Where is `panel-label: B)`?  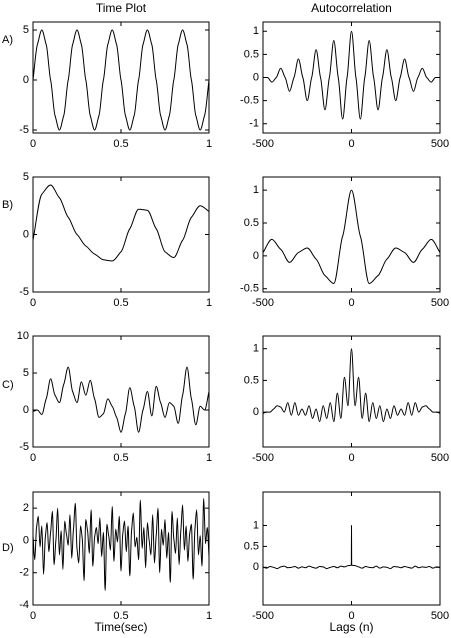 panel-label: B) is located at coordinates (7, 205).